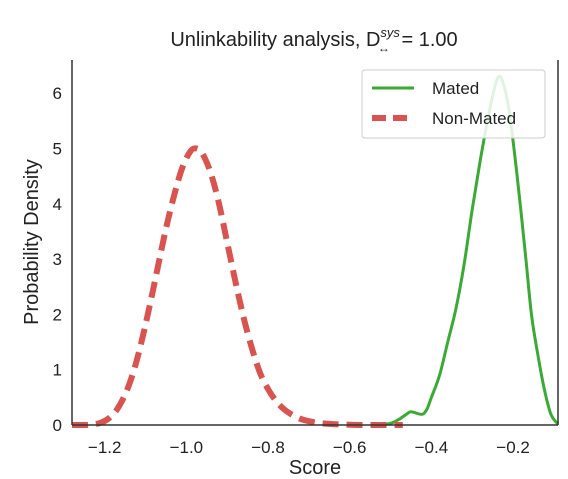  Describe the element at coordinates (57, 370) in the screenshot. I see `y-tick-label: 1` at that location.